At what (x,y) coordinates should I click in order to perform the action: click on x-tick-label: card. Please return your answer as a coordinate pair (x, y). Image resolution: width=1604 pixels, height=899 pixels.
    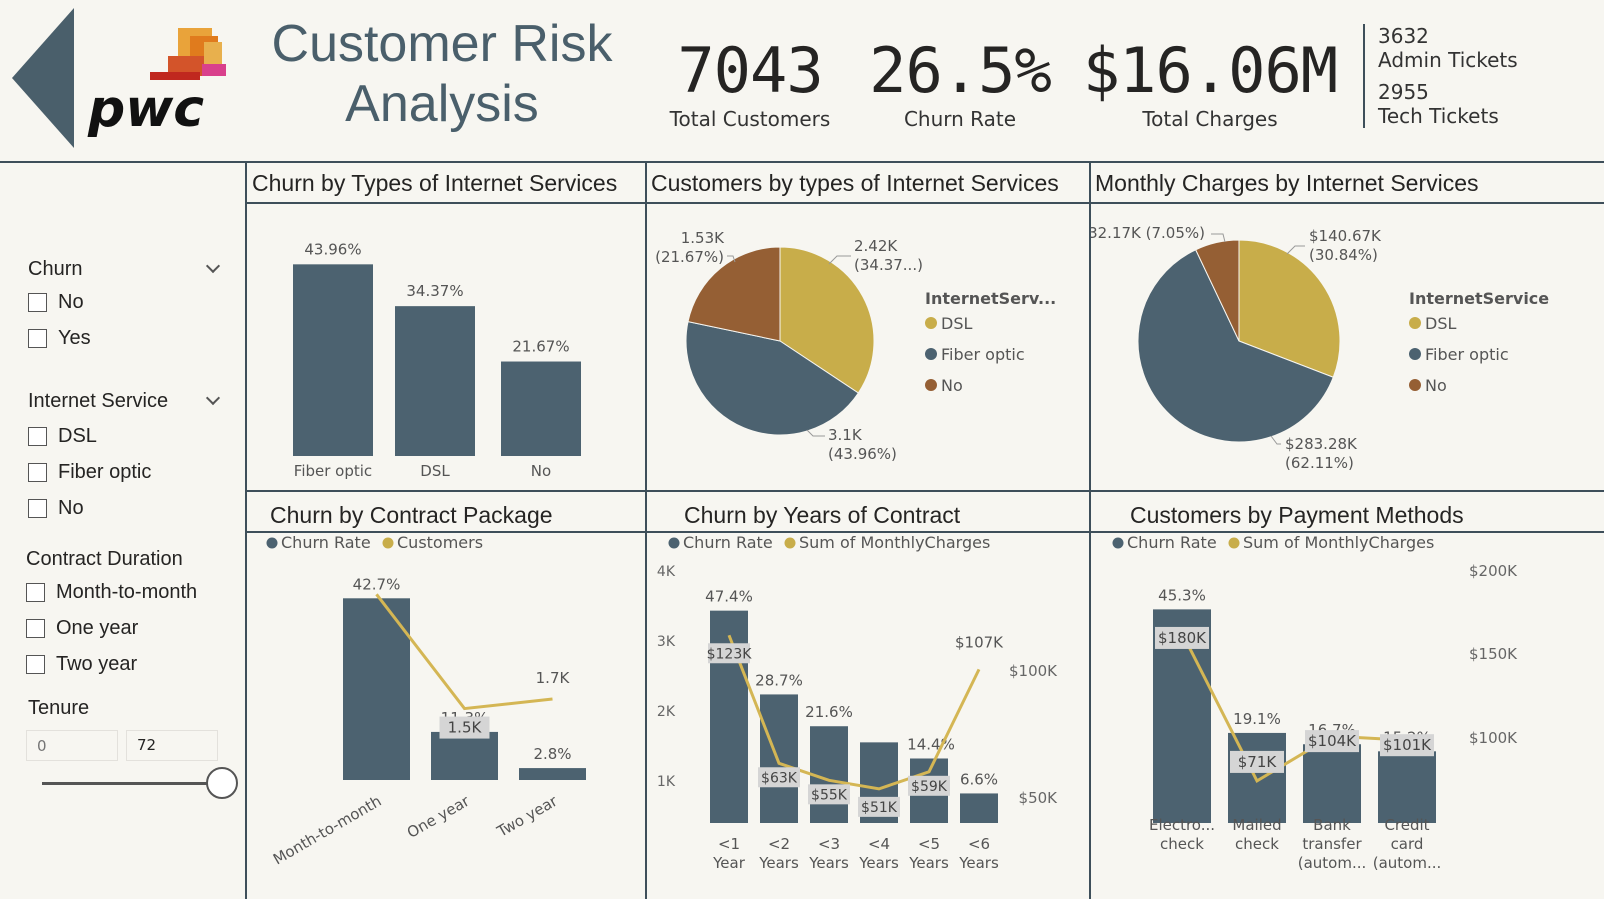
    Looking at the image, I should click on (1407, 844).